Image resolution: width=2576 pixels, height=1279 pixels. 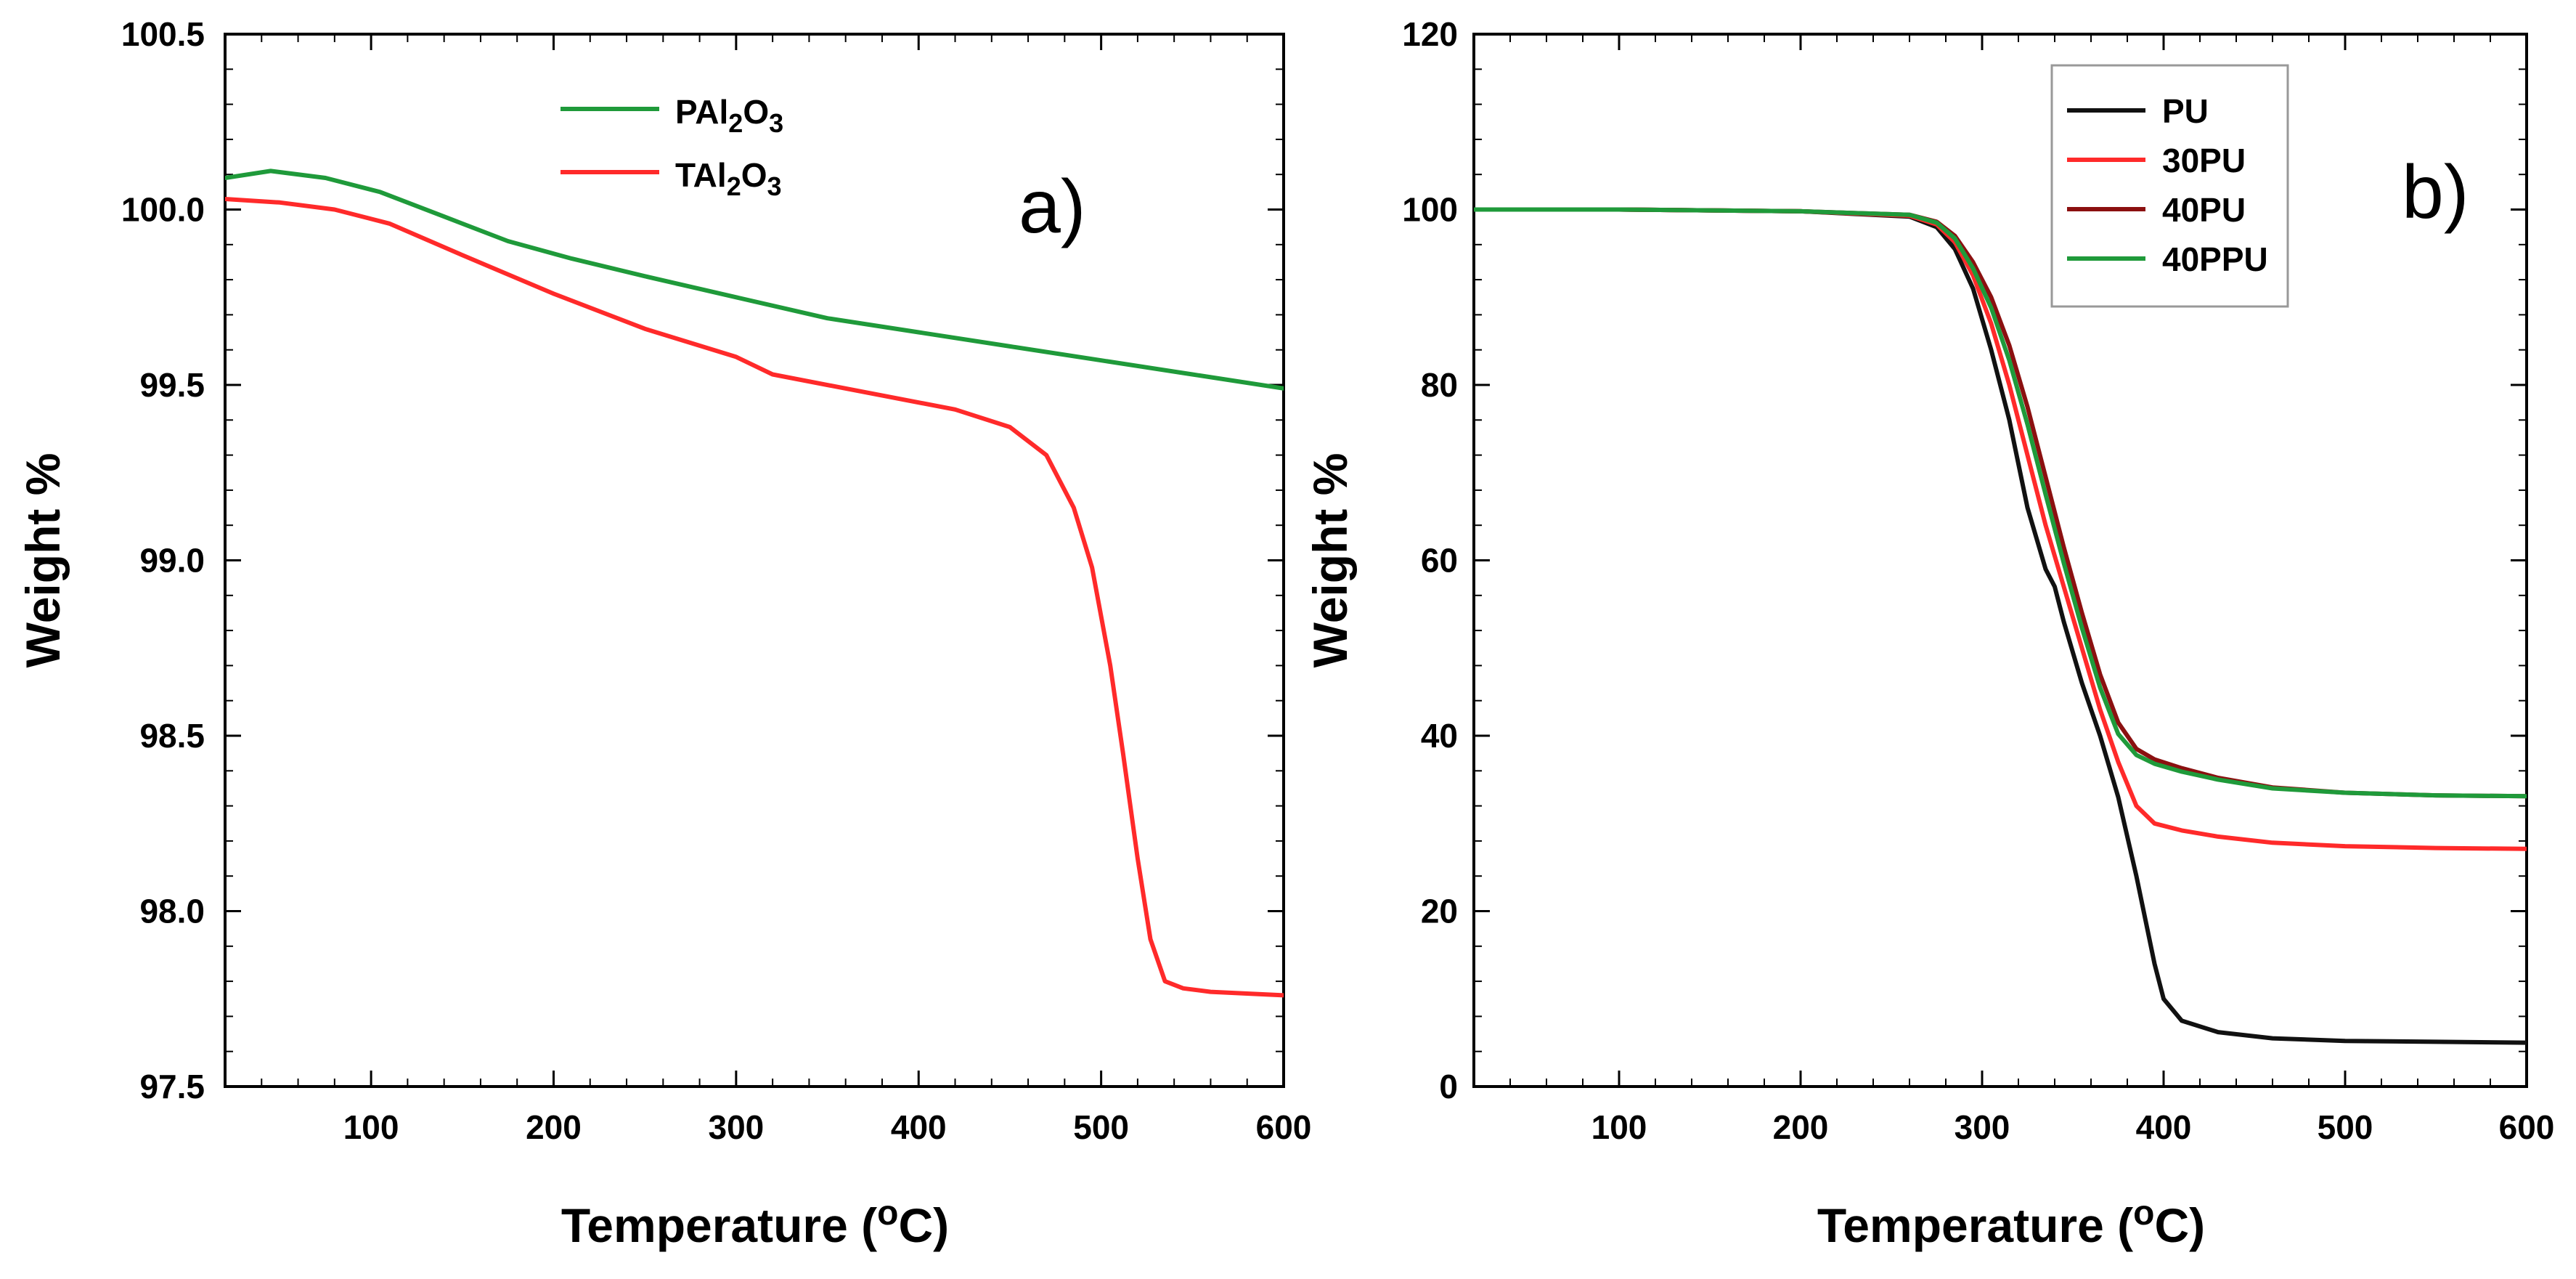 I want to click on a-panel-label: a), so click(x=1052, y=207).